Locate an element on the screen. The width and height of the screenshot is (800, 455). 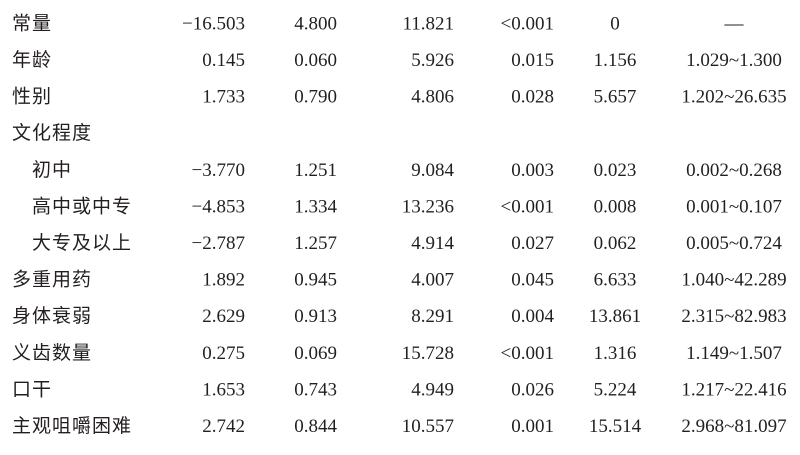
cell: 0.004 is located at coordinates (532, 316).